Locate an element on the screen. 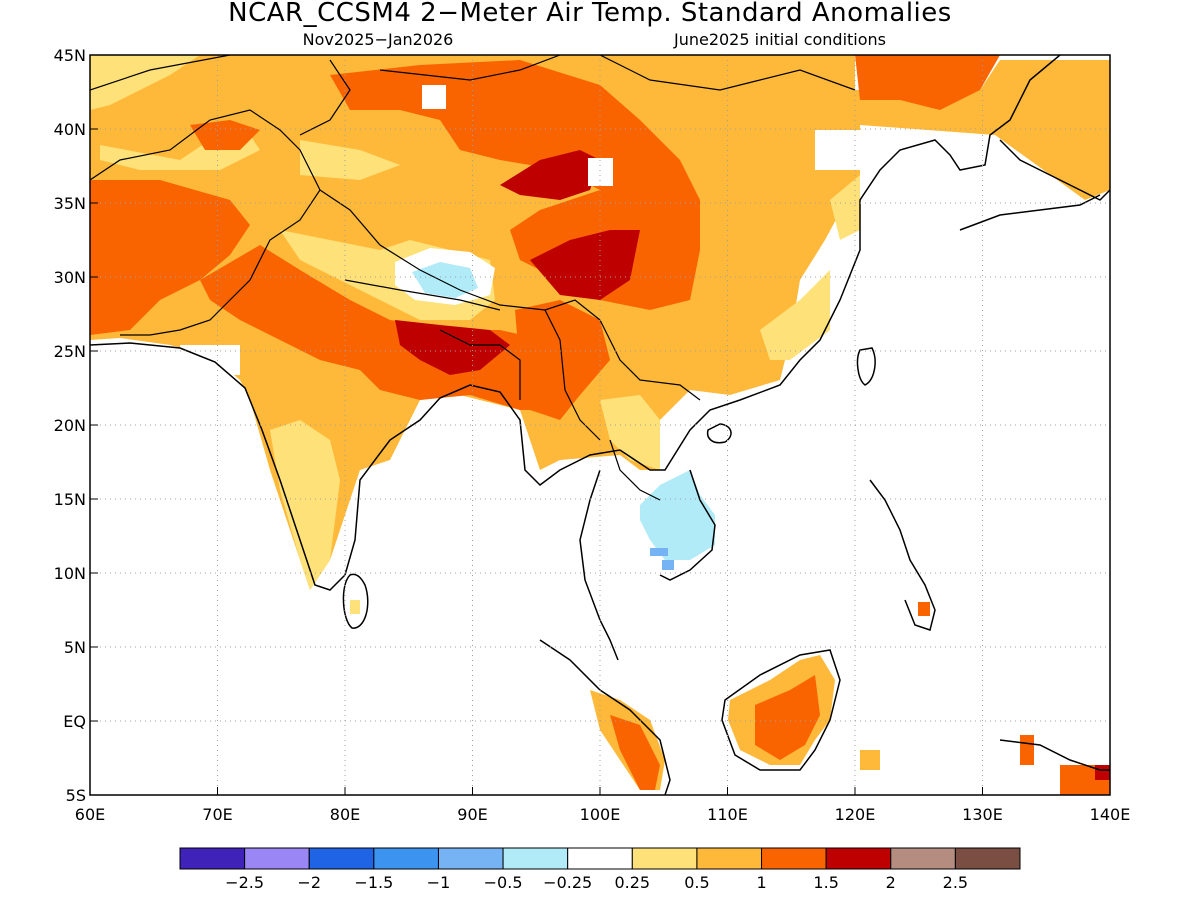 This screenshot has height=900, width=1200. lon-tick-label: 60E is located at coordinates (90, 814).